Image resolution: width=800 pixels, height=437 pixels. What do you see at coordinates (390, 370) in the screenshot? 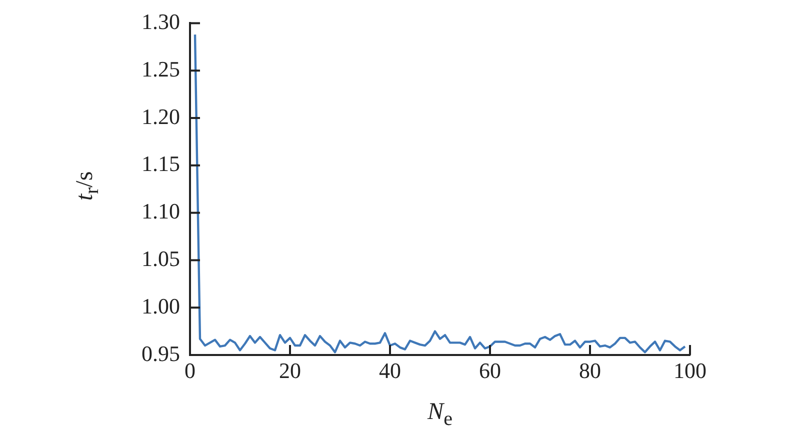
I see `x-tick-label: 40` at bounding box center [390, 370].